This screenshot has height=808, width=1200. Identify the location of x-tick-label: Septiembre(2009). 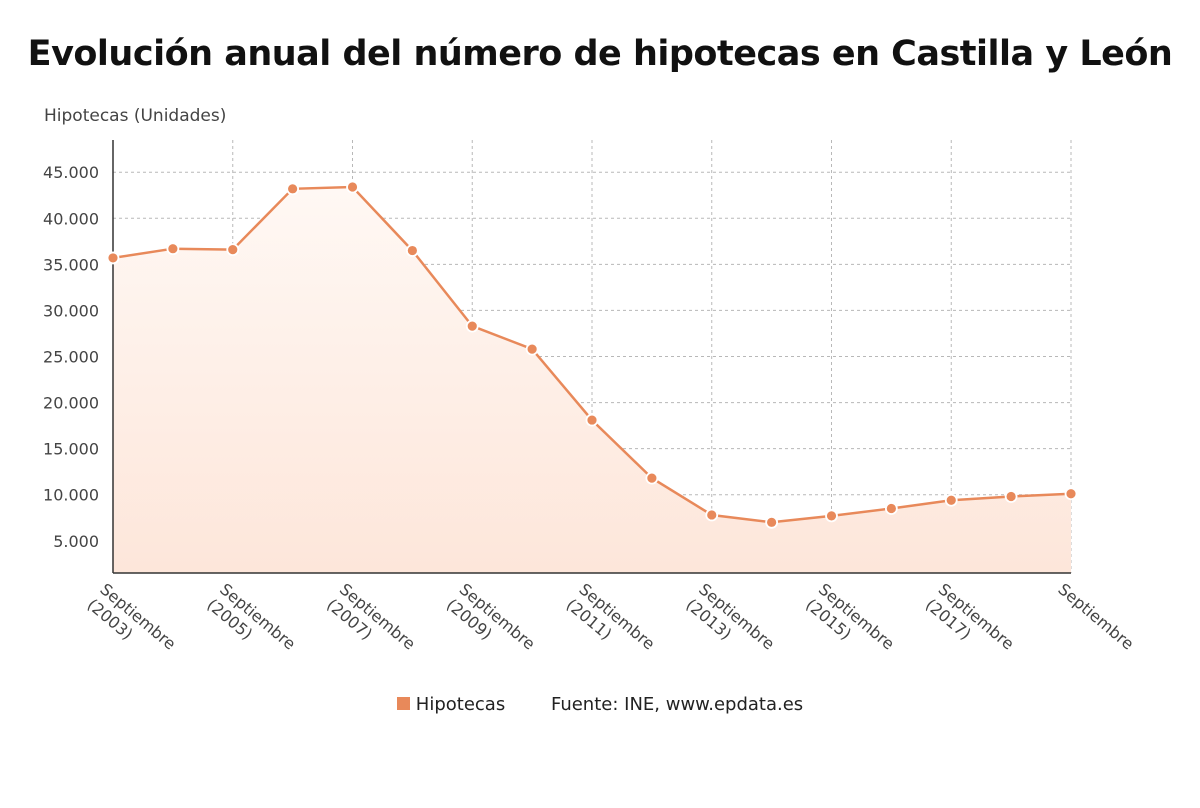
(491, 624).